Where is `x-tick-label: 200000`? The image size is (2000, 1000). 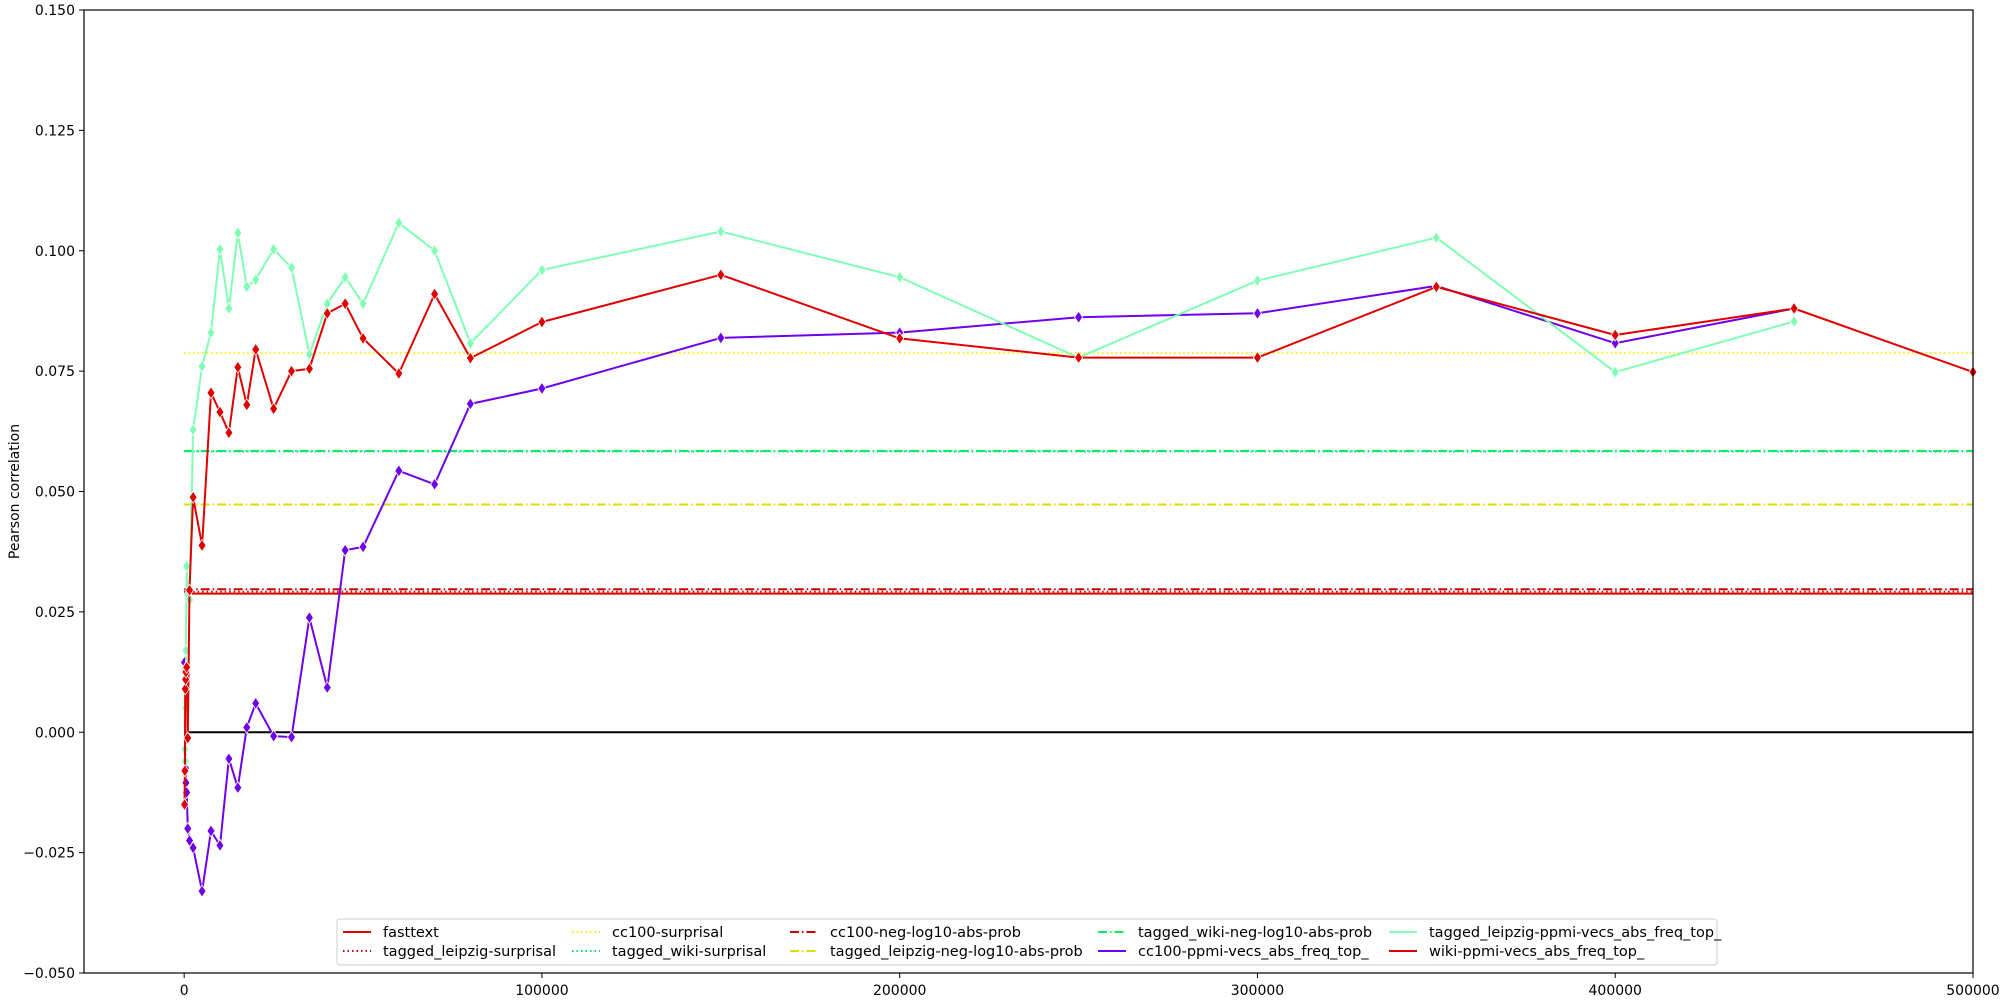
x-tick-label: 200000 is located at coordinates (899, 991).